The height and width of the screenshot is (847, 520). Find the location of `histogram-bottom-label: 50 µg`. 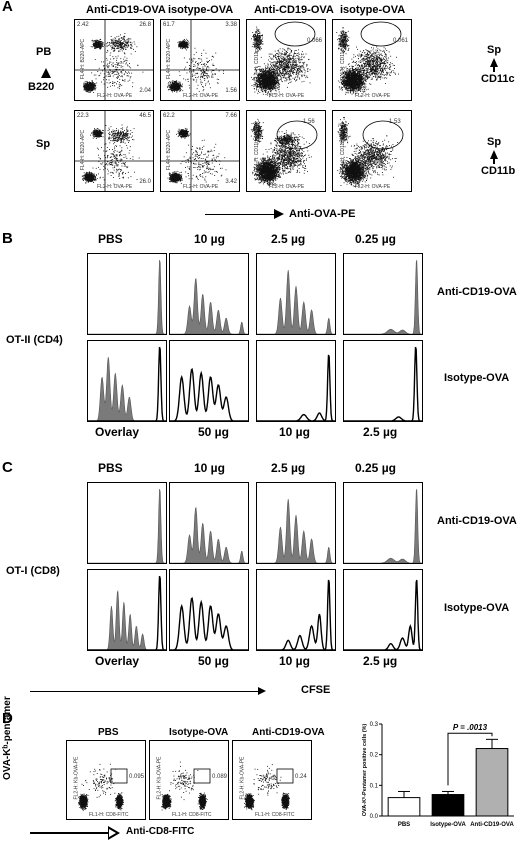

histogram-bottom-label: 50 µg is located at coordinates (213, 661).